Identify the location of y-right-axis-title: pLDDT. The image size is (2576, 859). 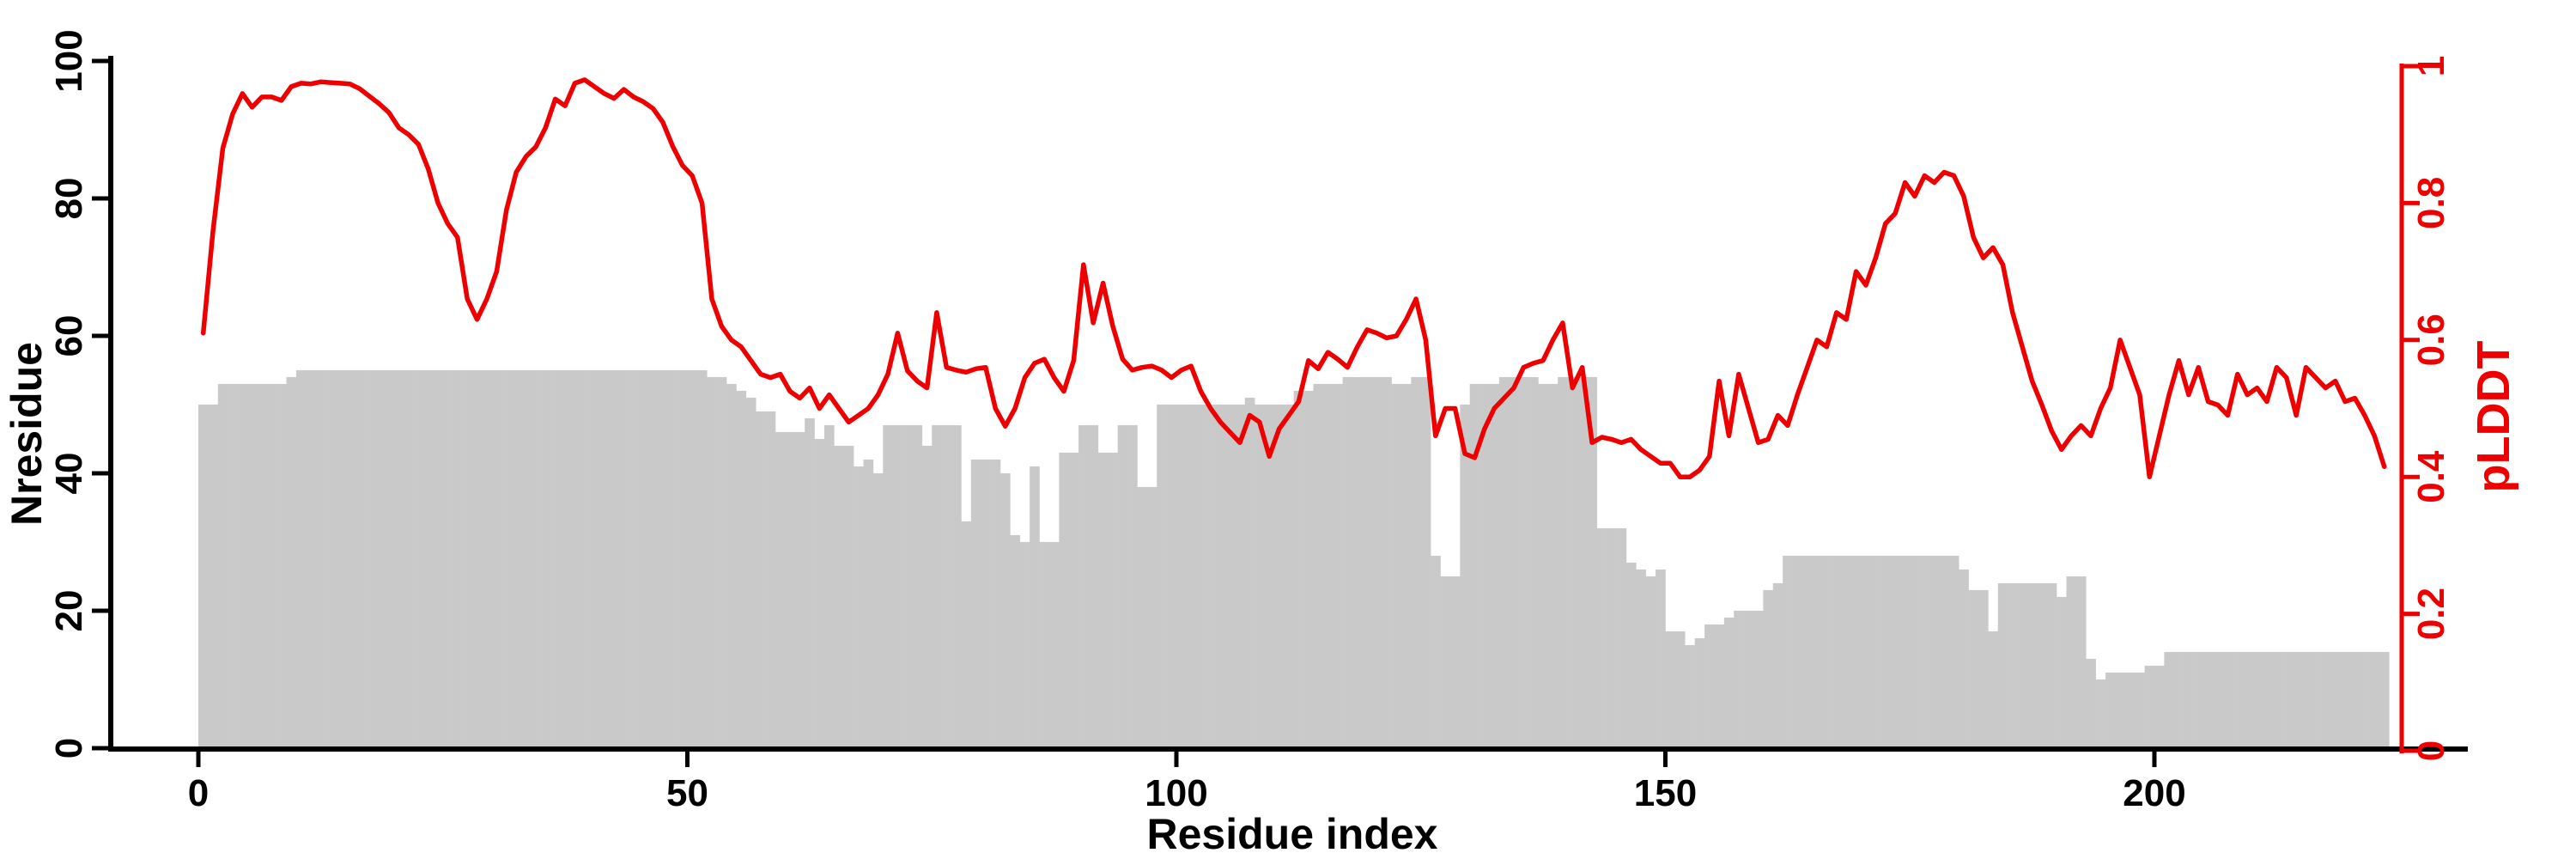
(2493, 417).